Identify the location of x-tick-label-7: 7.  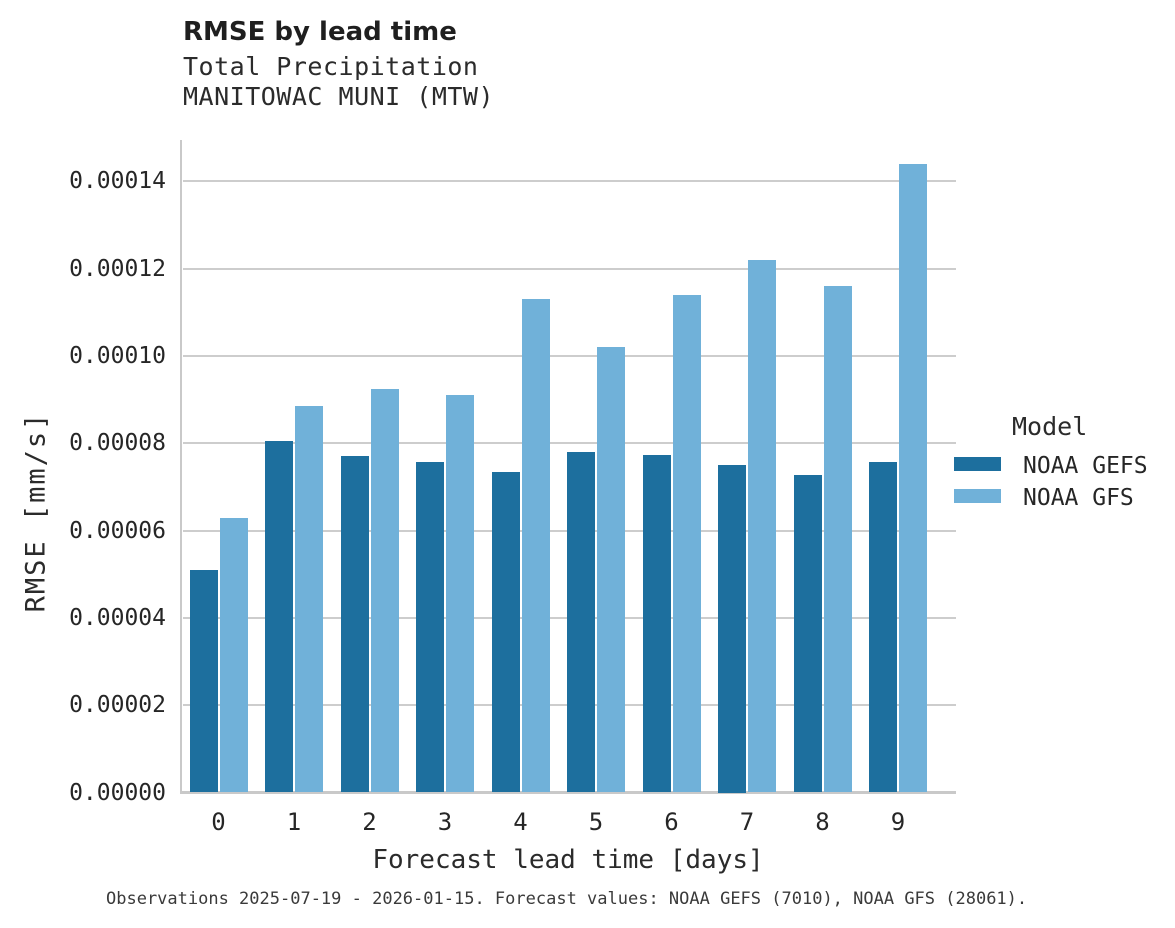
(747, 822).